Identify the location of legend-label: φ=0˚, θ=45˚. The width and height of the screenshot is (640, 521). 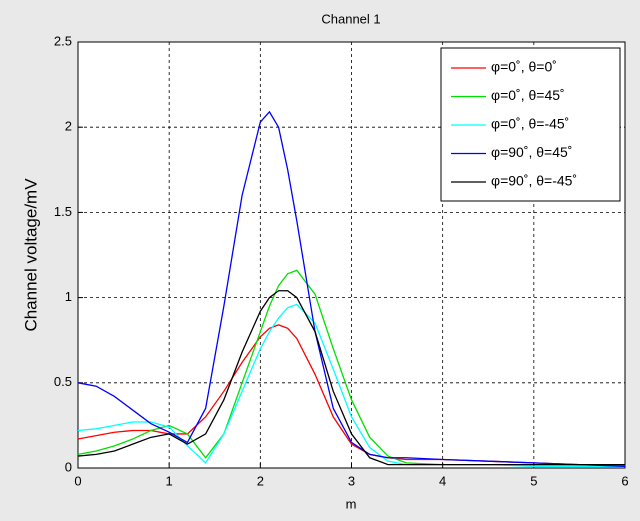
(528, 95).